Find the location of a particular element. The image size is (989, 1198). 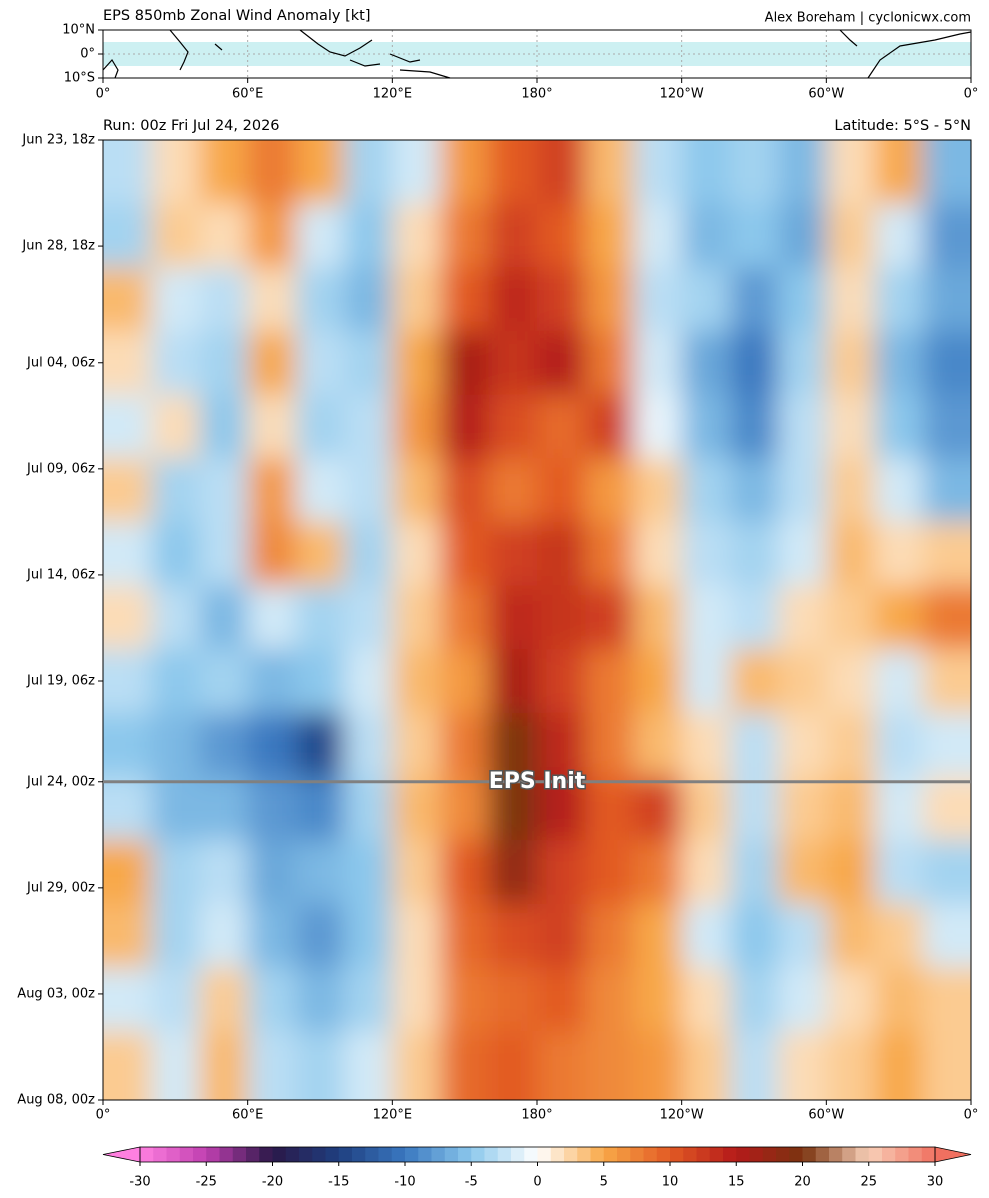

y-tick-label: Jul 29, 00z is located at coordinates (60, 887).